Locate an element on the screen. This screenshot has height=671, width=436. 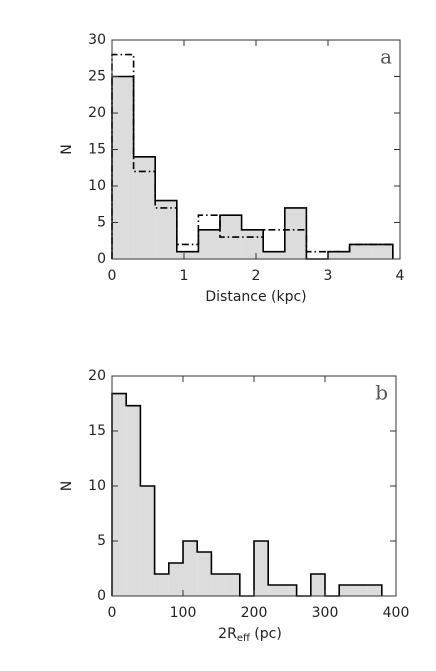
x-tick-label: 2 is located at coordinates (256, 276).